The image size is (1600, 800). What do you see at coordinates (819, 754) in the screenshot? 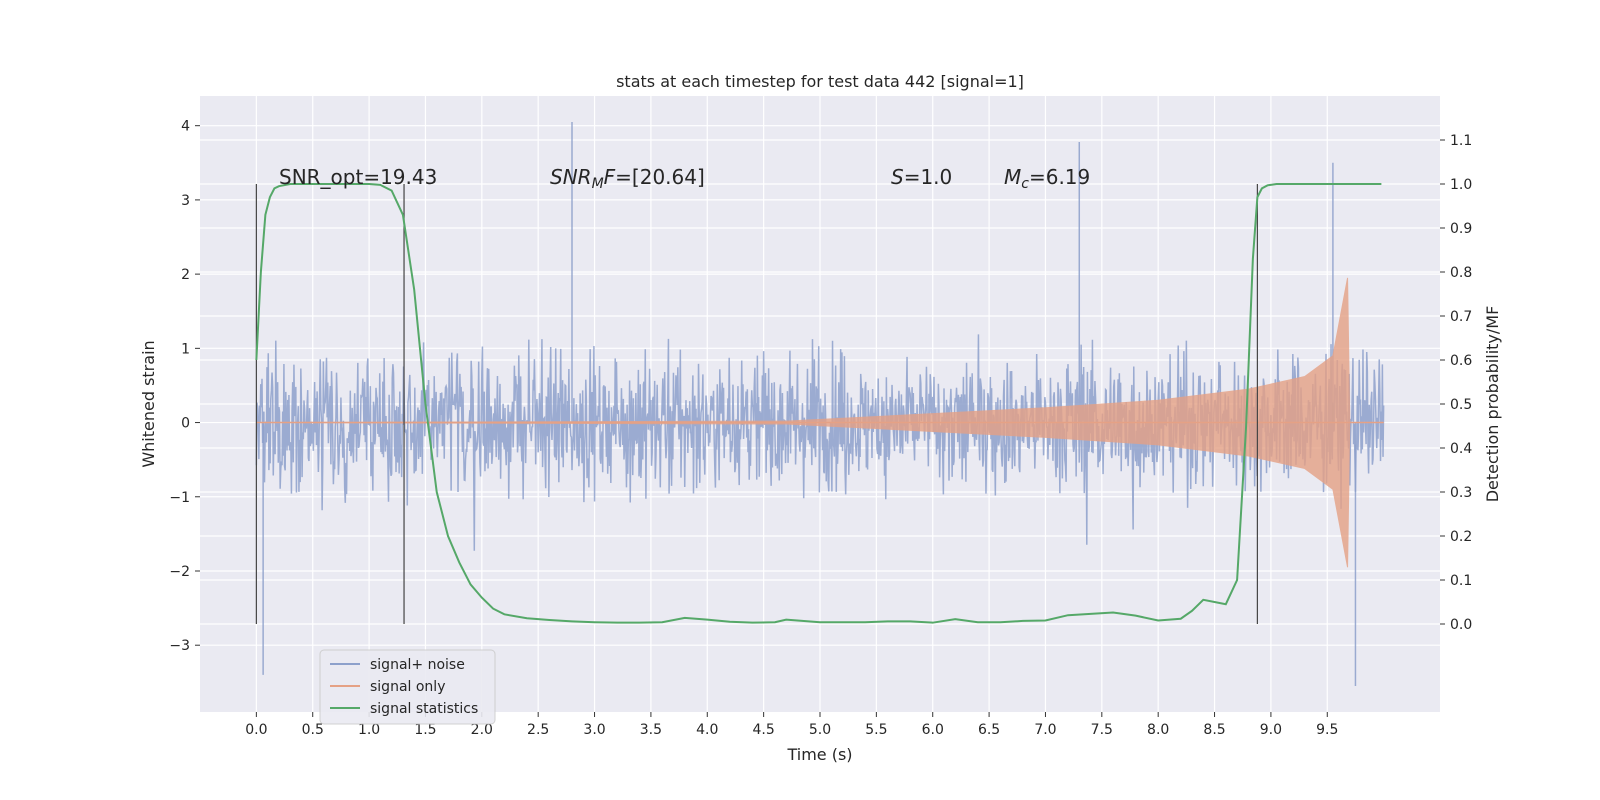
I see `x-axis-title: Time (s)` at bounding box center [819, 754].